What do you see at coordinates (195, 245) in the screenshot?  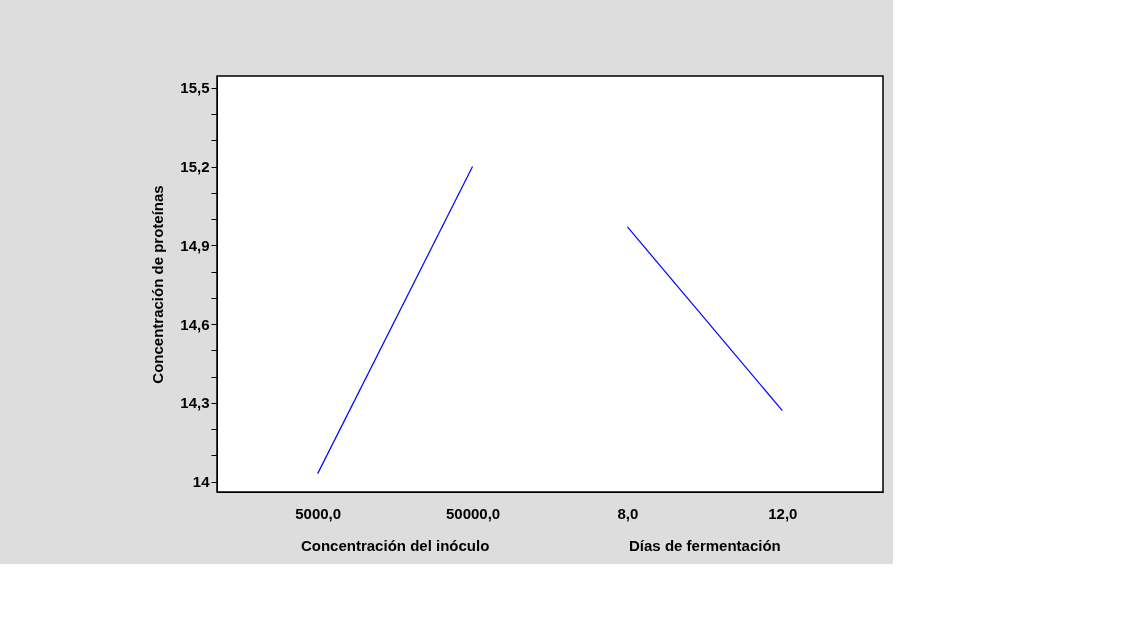 I see `y-tick-label: 14,9` at bounding box center [195, 245].